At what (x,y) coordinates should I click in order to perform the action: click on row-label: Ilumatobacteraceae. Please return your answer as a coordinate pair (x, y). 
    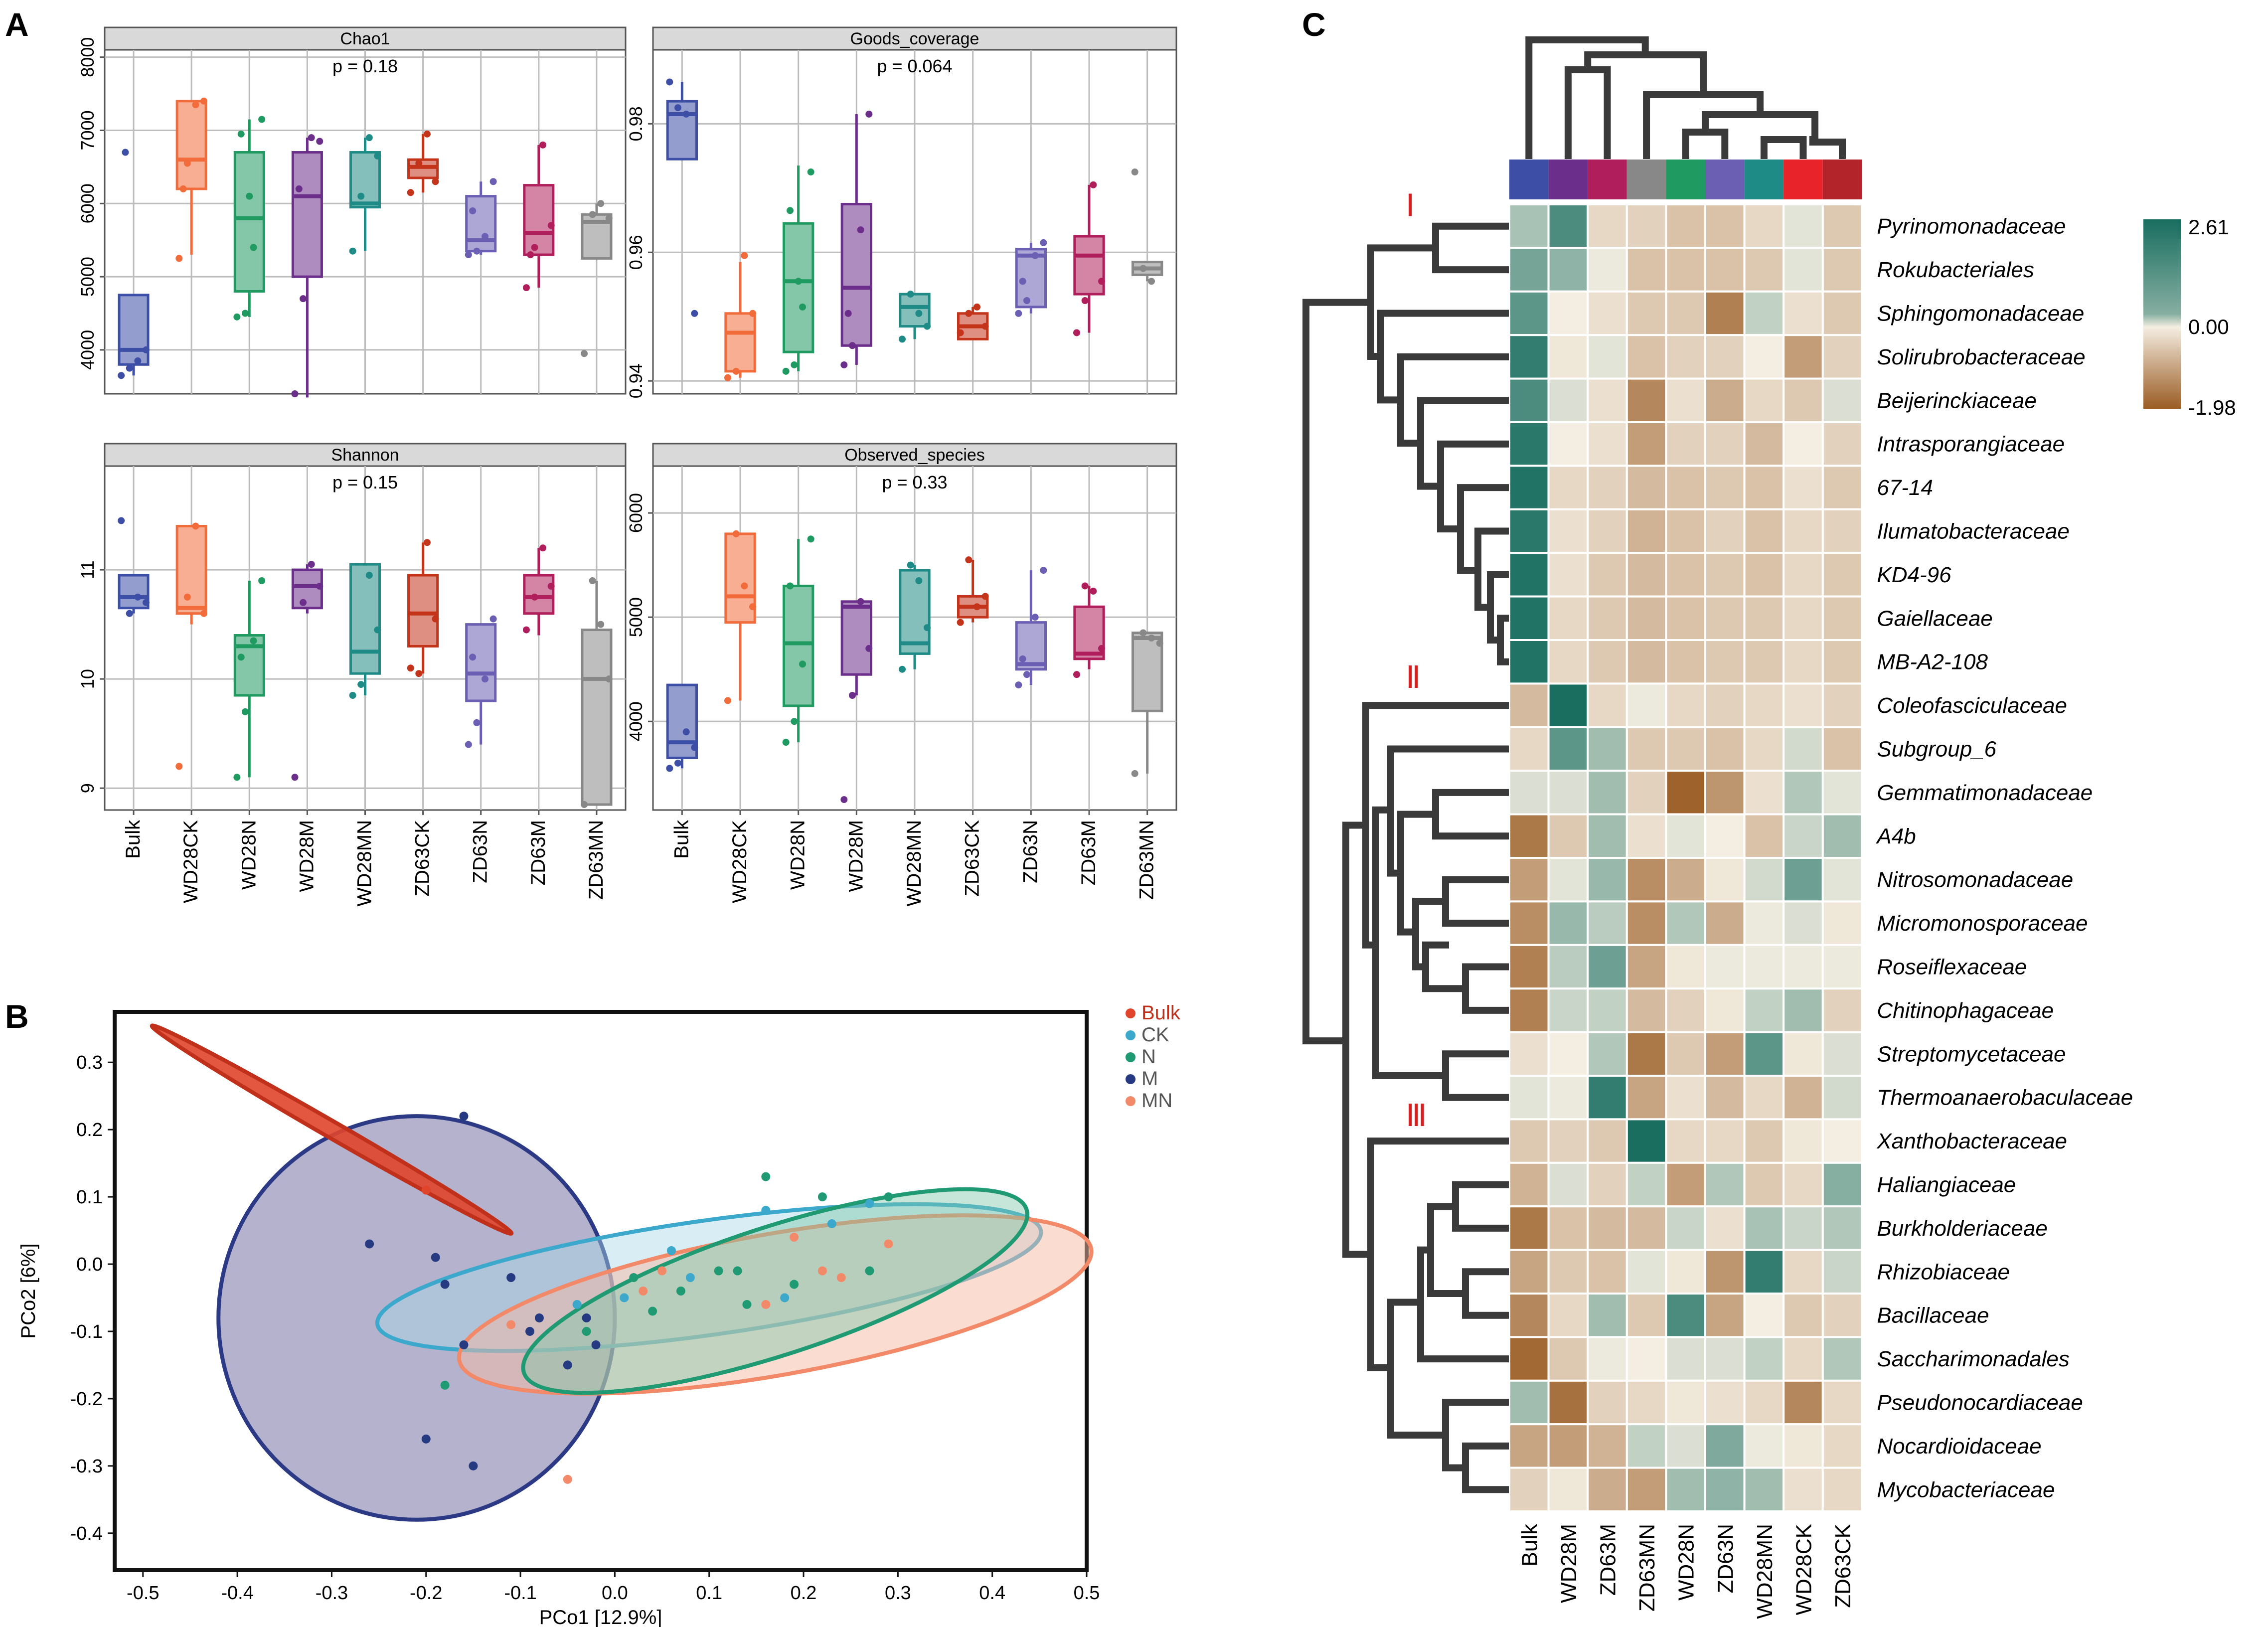
    Looking at the image, I should click on (1973, 531).